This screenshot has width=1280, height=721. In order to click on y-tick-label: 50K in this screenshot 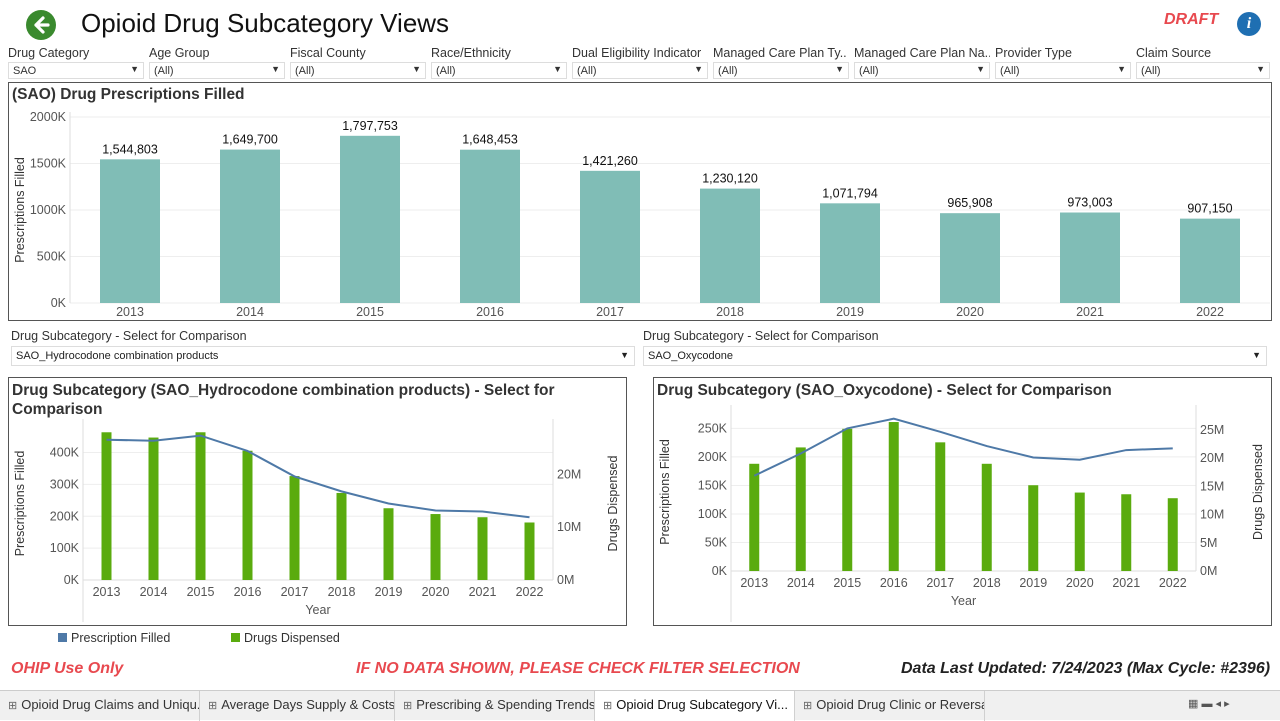, I will do `click(716, 542)`.